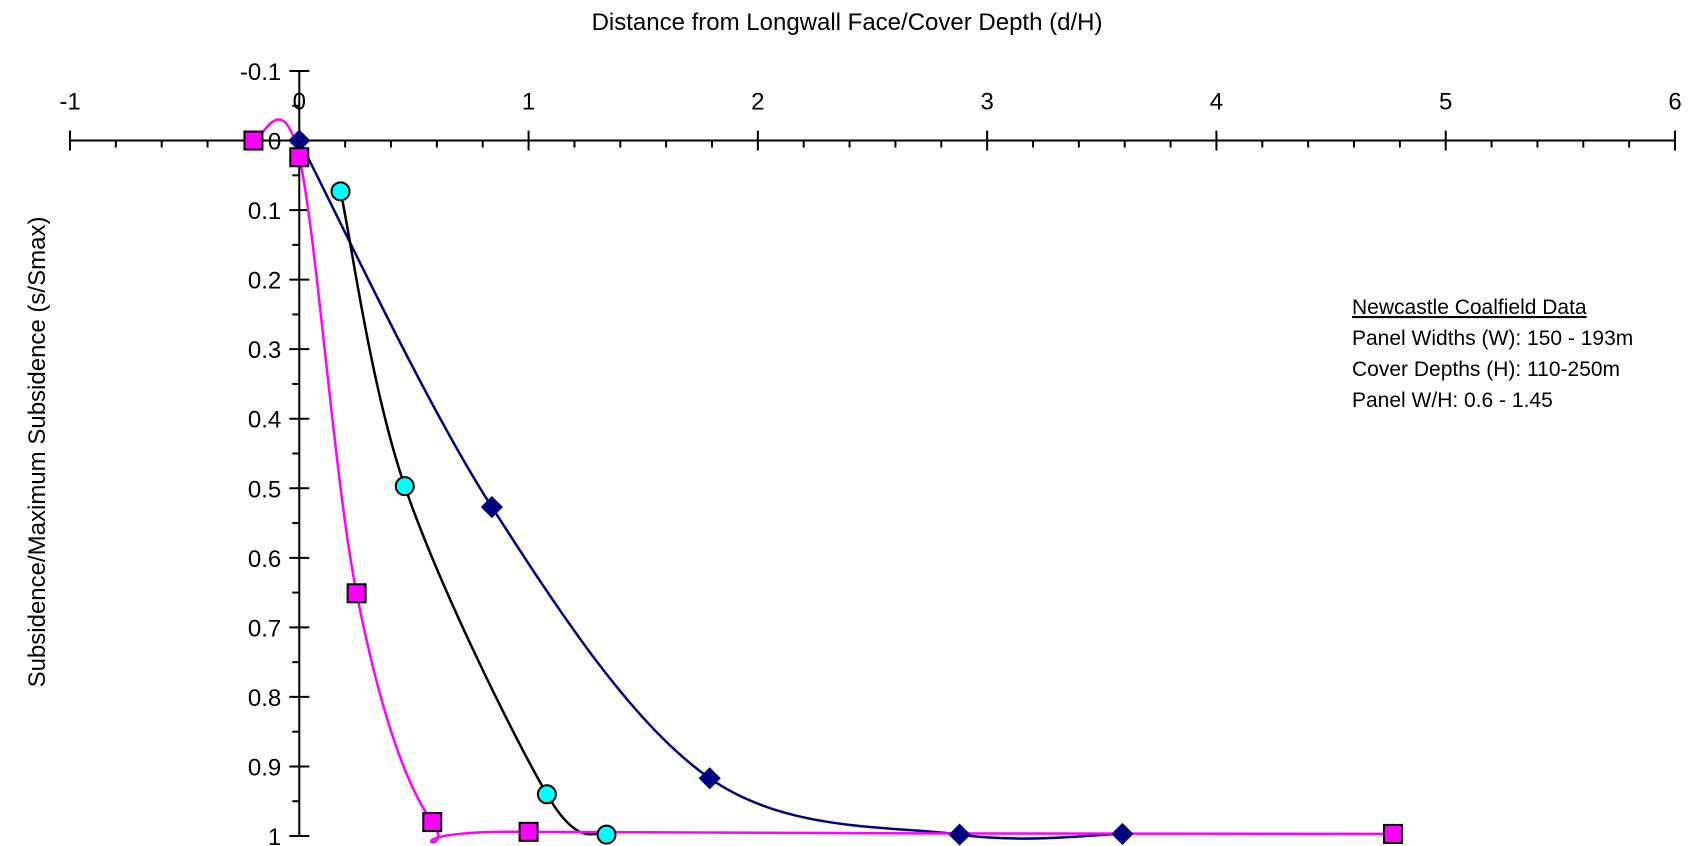 This screenshot has width=1695, height=846. What do you see at coordinates (473, 513) in the screenshot?
I see `series-circle-line` at bounding box center [473, 513].